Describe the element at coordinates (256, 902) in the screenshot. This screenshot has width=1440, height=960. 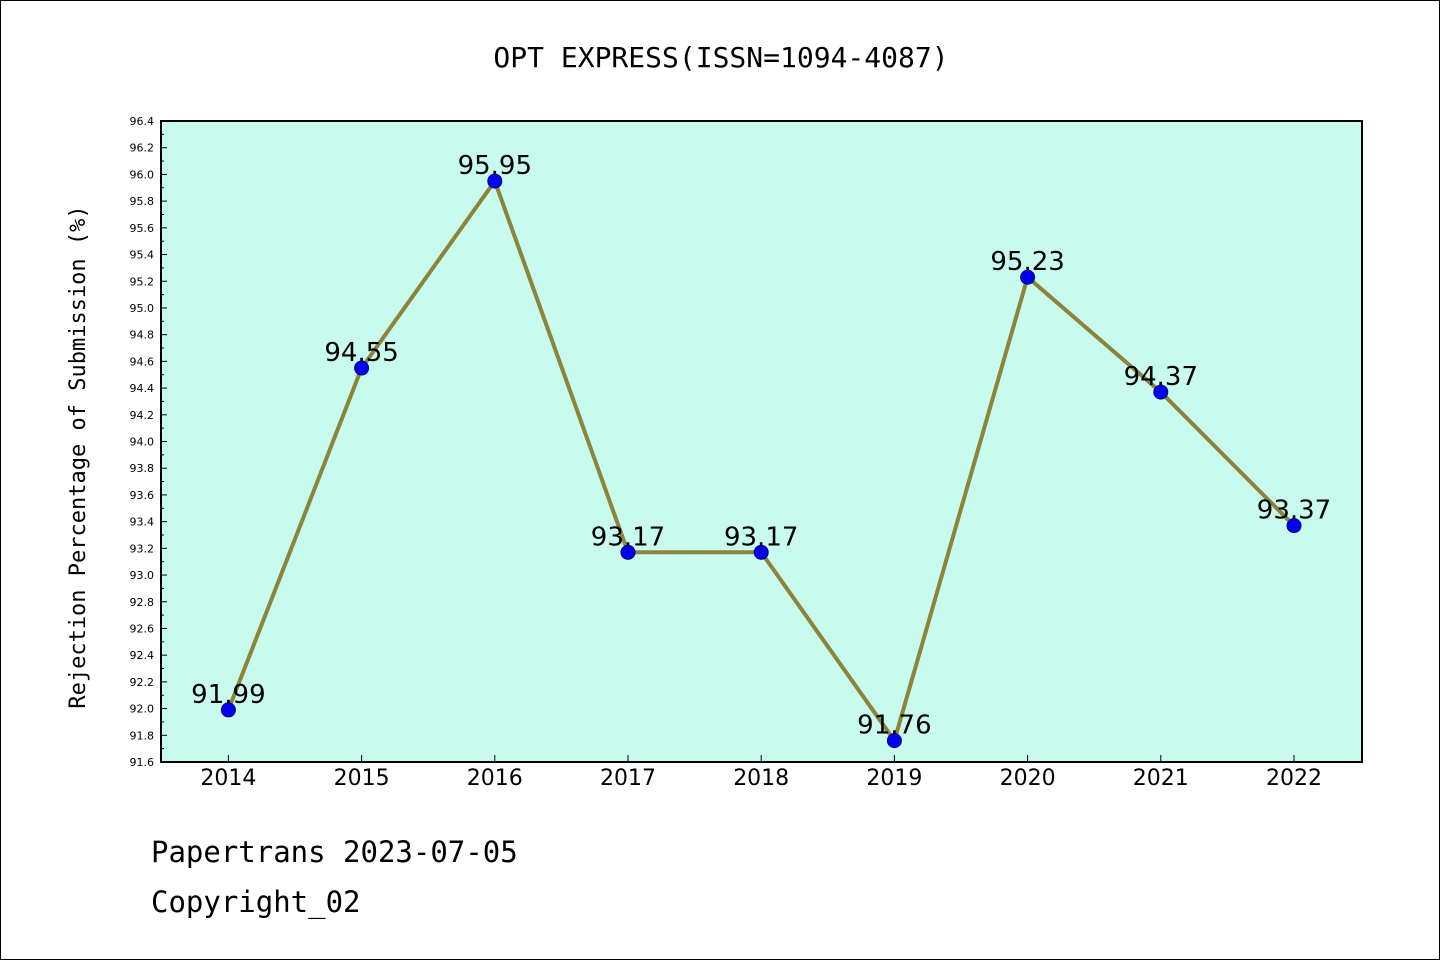
I see `footer-copyright: Copyright_02` at that location.